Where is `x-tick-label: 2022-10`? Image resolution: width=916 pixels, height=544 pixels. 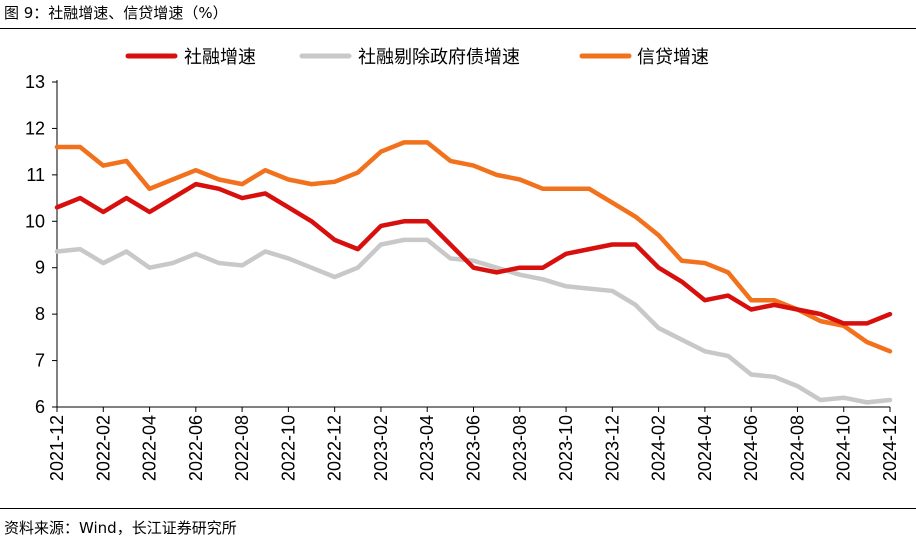 x-tick-label: 2022-10 is located at coordinates (288, 448).